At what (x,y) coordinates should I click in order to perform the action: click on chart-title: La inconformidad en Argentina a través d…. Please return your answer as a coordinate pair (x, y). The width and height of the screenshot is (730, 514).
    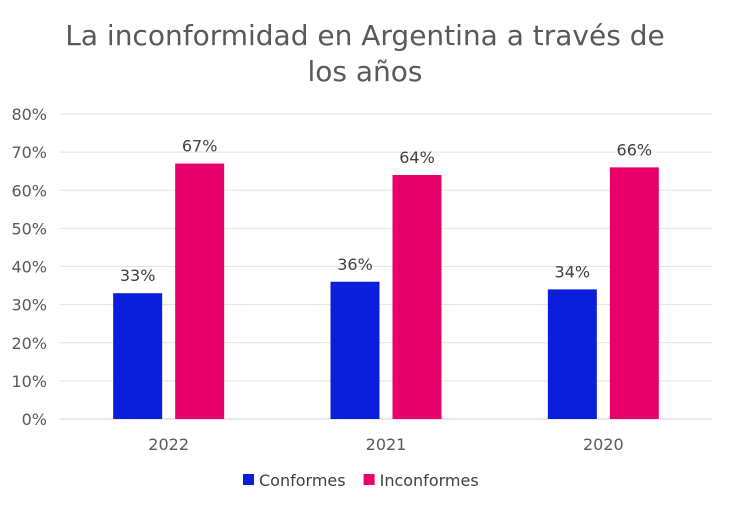
    Looking at the image, I should click on (365, 53).